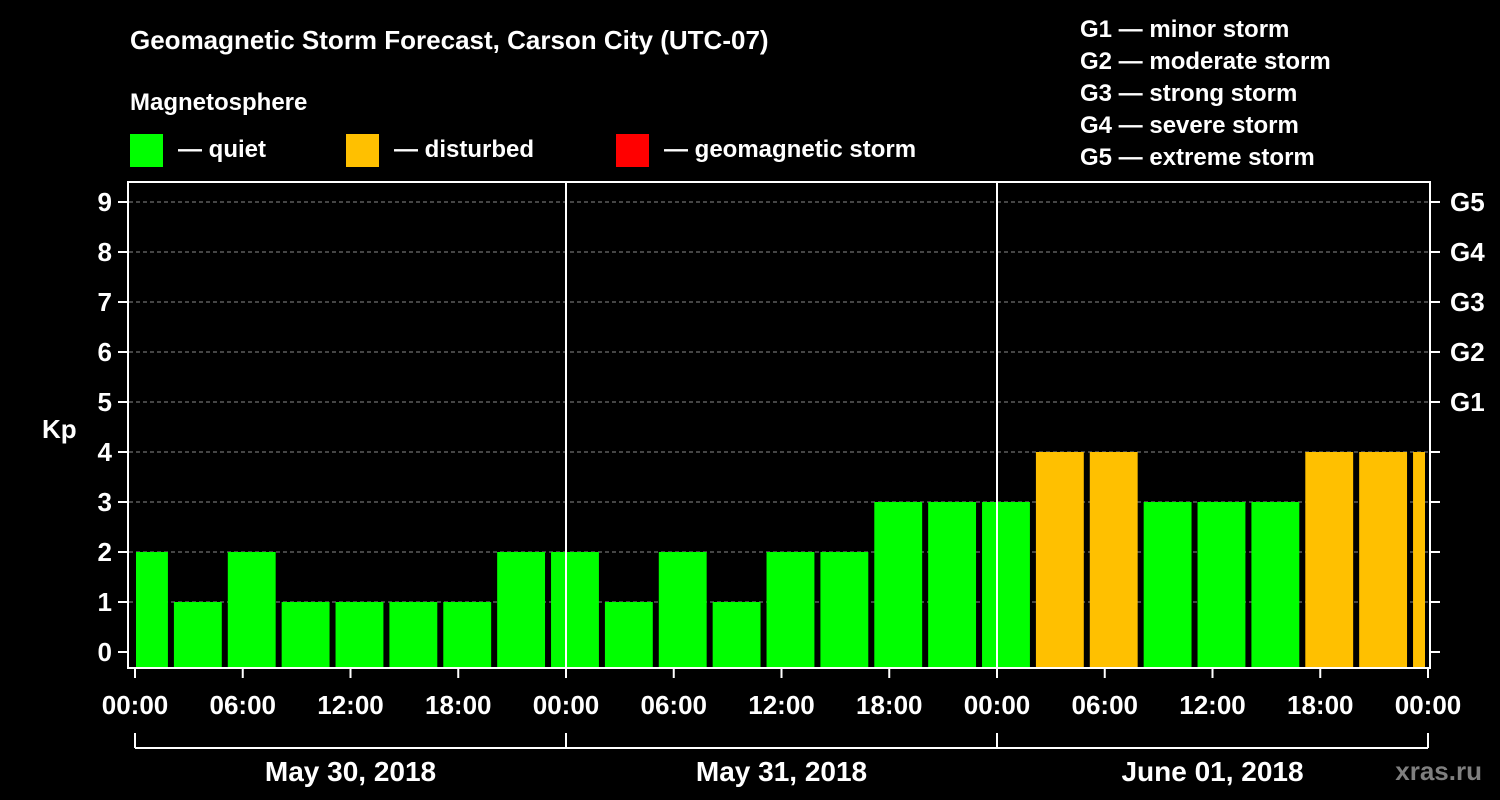 The width and height of the screenshot is (1500, 800). Describe the element at coordinates (632, 150) in the screenshot. I see `legend-swatch-storm` at that location.